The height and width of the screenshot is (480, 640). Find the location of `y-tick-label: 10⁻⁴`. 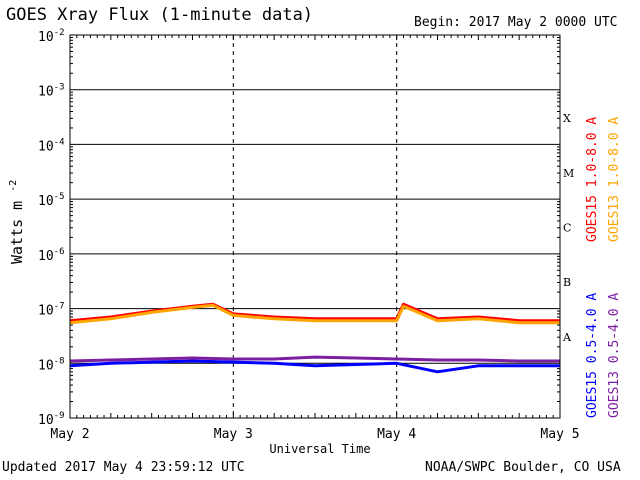

y-tick-label: 10⁻⁴ is located at coordinates (51, 145).